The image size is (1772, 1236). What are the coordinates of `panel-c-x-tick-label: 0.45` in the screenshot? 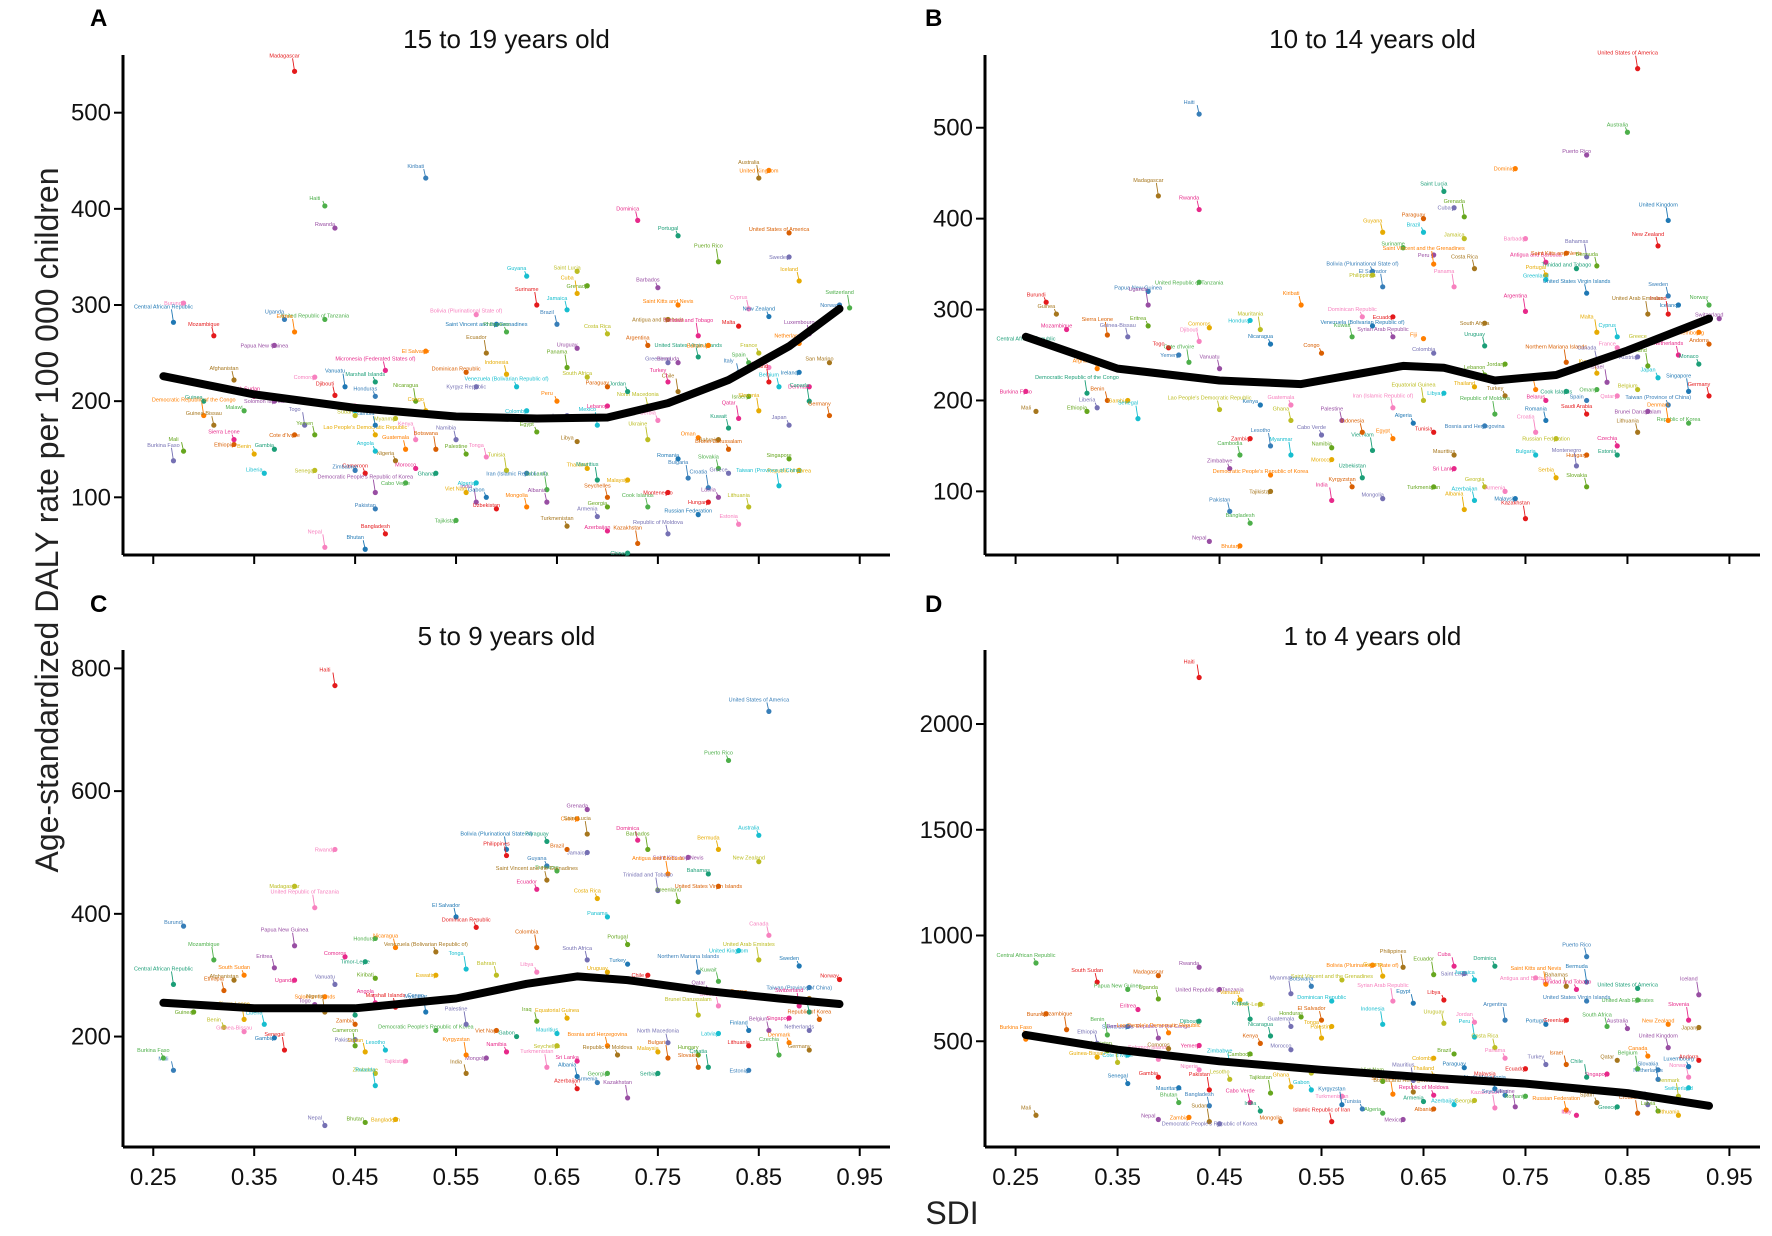 It's located at (355, 1177).